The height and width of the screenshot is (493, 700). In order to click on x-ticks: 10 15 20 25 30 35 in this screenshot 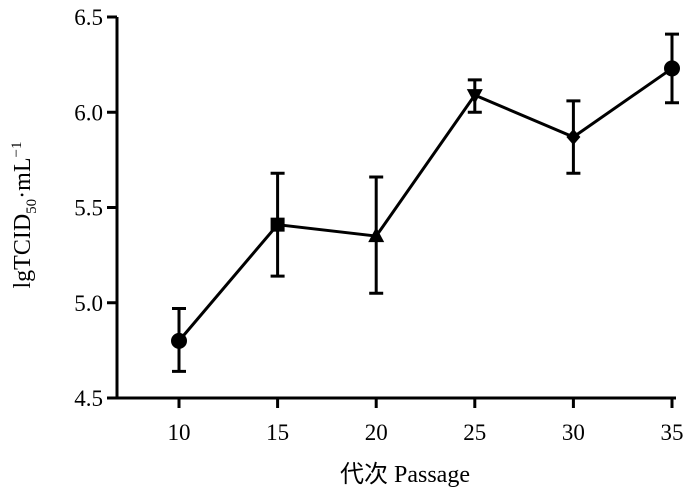, I will do `click(426, 421)`.